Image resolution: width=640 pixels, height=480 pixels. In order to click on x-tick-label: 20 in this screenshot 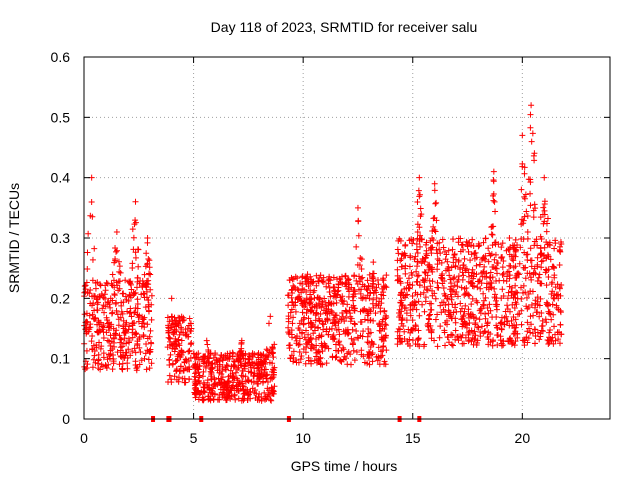, I will do `click(523, 438)`.